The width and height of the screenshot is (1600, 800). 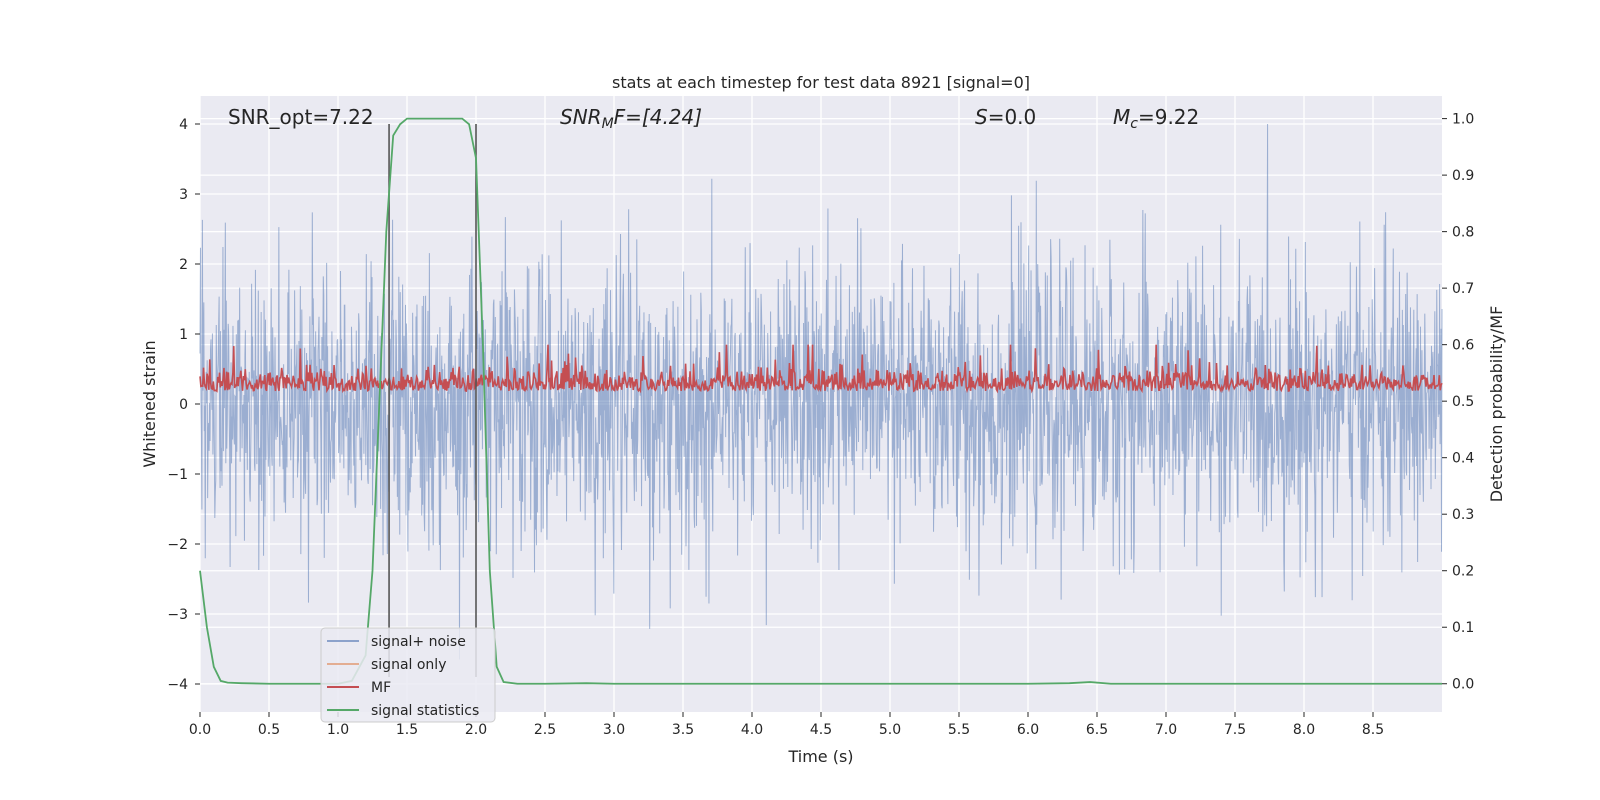 I want to click on x-tick-label: 7.0, so click(x=1166, y=730).